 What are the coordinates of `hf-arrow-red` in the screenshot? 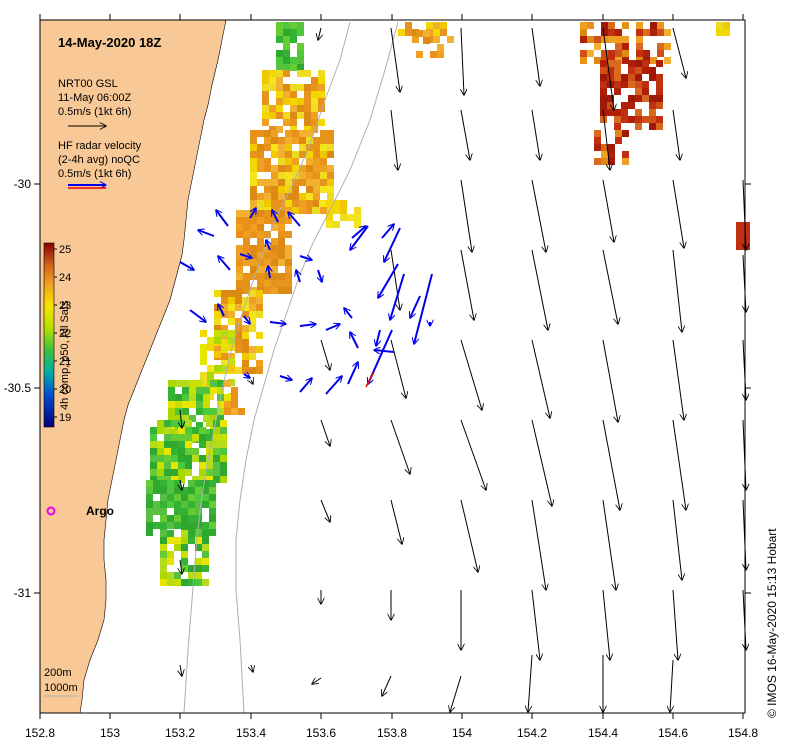 It's located at (370, 379).